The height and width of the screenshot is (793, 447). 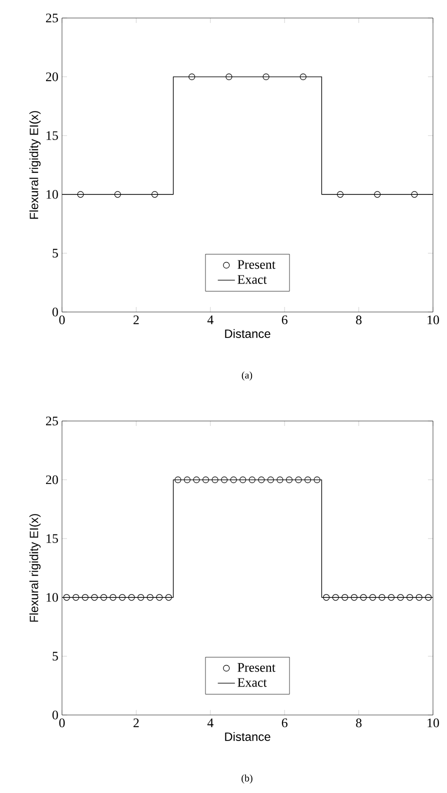 What do you see at coordinates (247, 779) in the screenshot?
I see `text: (b)` at bounding box center [247, 779].